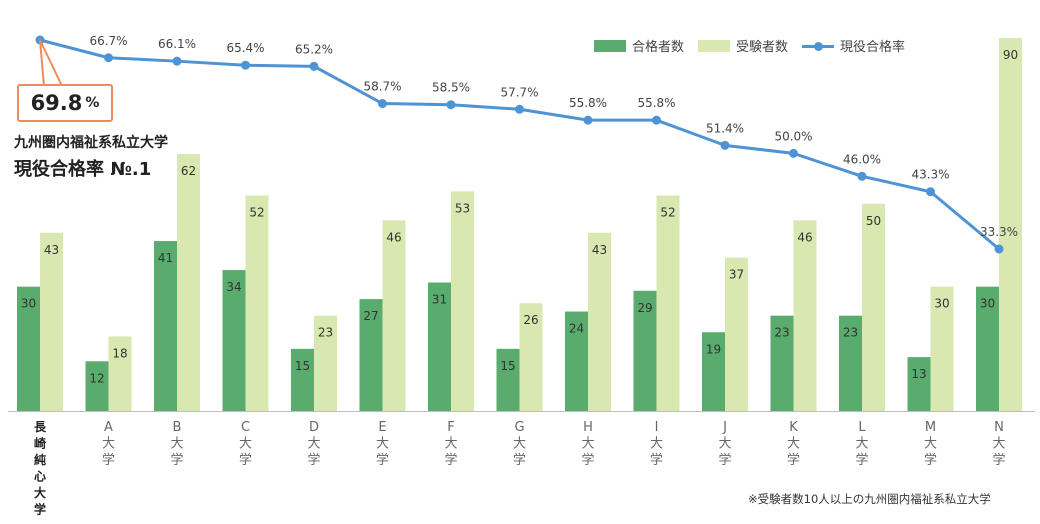 The image size is (1040, 524). I want to click on x-tick-label: A, so click(108, 427).